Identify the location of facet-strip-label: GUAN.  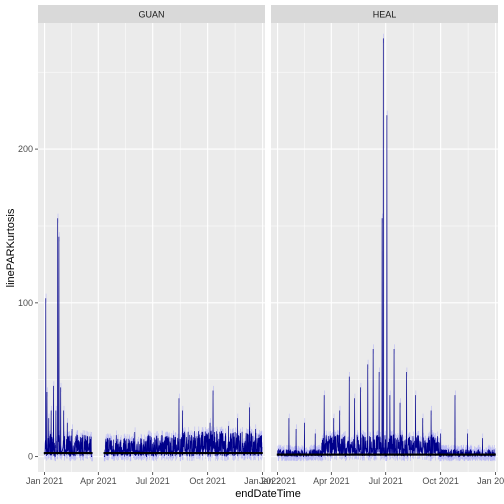
(151, 15).